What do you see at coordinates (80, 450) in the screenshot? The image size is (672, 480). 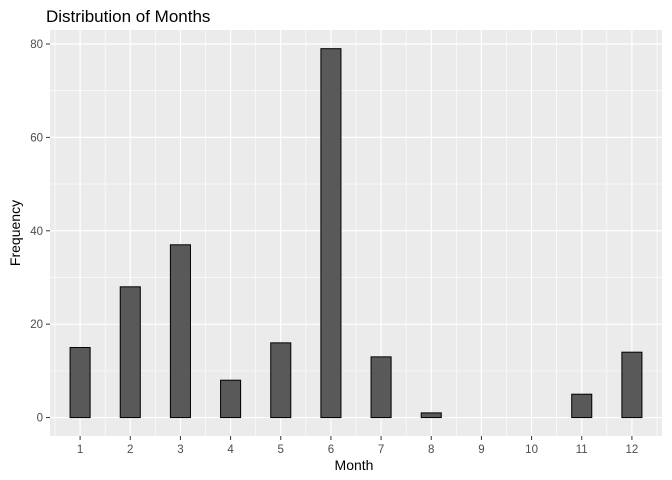 I see `x-tick-label: 1` at bounding box center [80, 450].